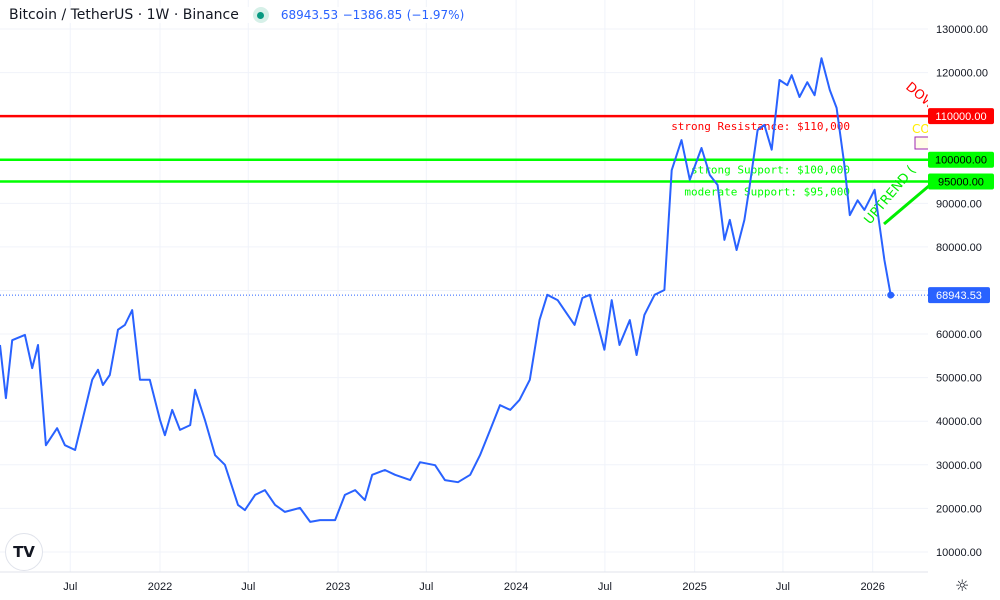  I want to click on level-label: strong Support: $100,000, so click(770, 170).